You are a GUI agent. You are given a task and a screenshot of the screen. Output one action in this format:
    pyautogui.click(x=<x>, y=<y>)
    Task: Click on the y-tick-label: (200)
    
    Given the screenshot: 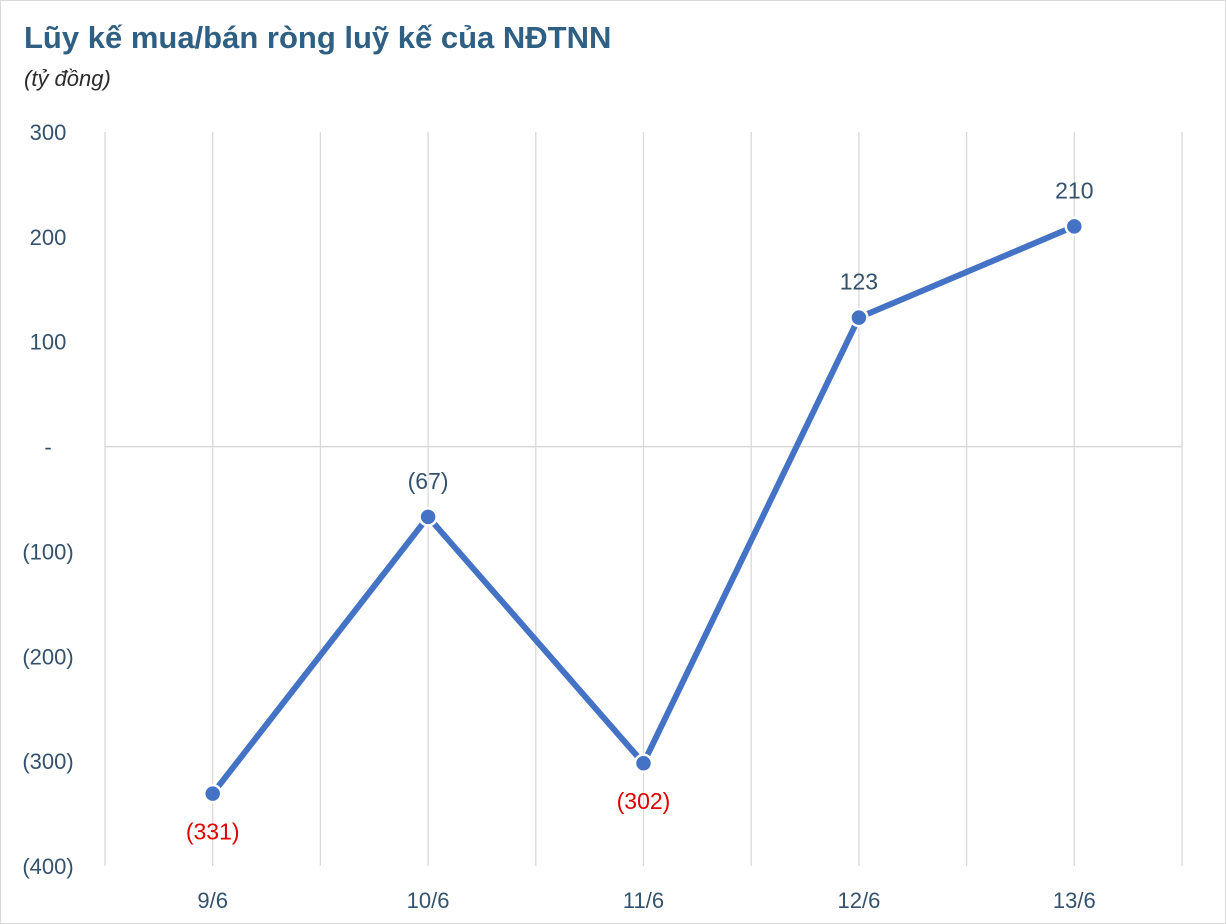 What is the action you would take?
    pyautogui.click(x=47, y=656)
    